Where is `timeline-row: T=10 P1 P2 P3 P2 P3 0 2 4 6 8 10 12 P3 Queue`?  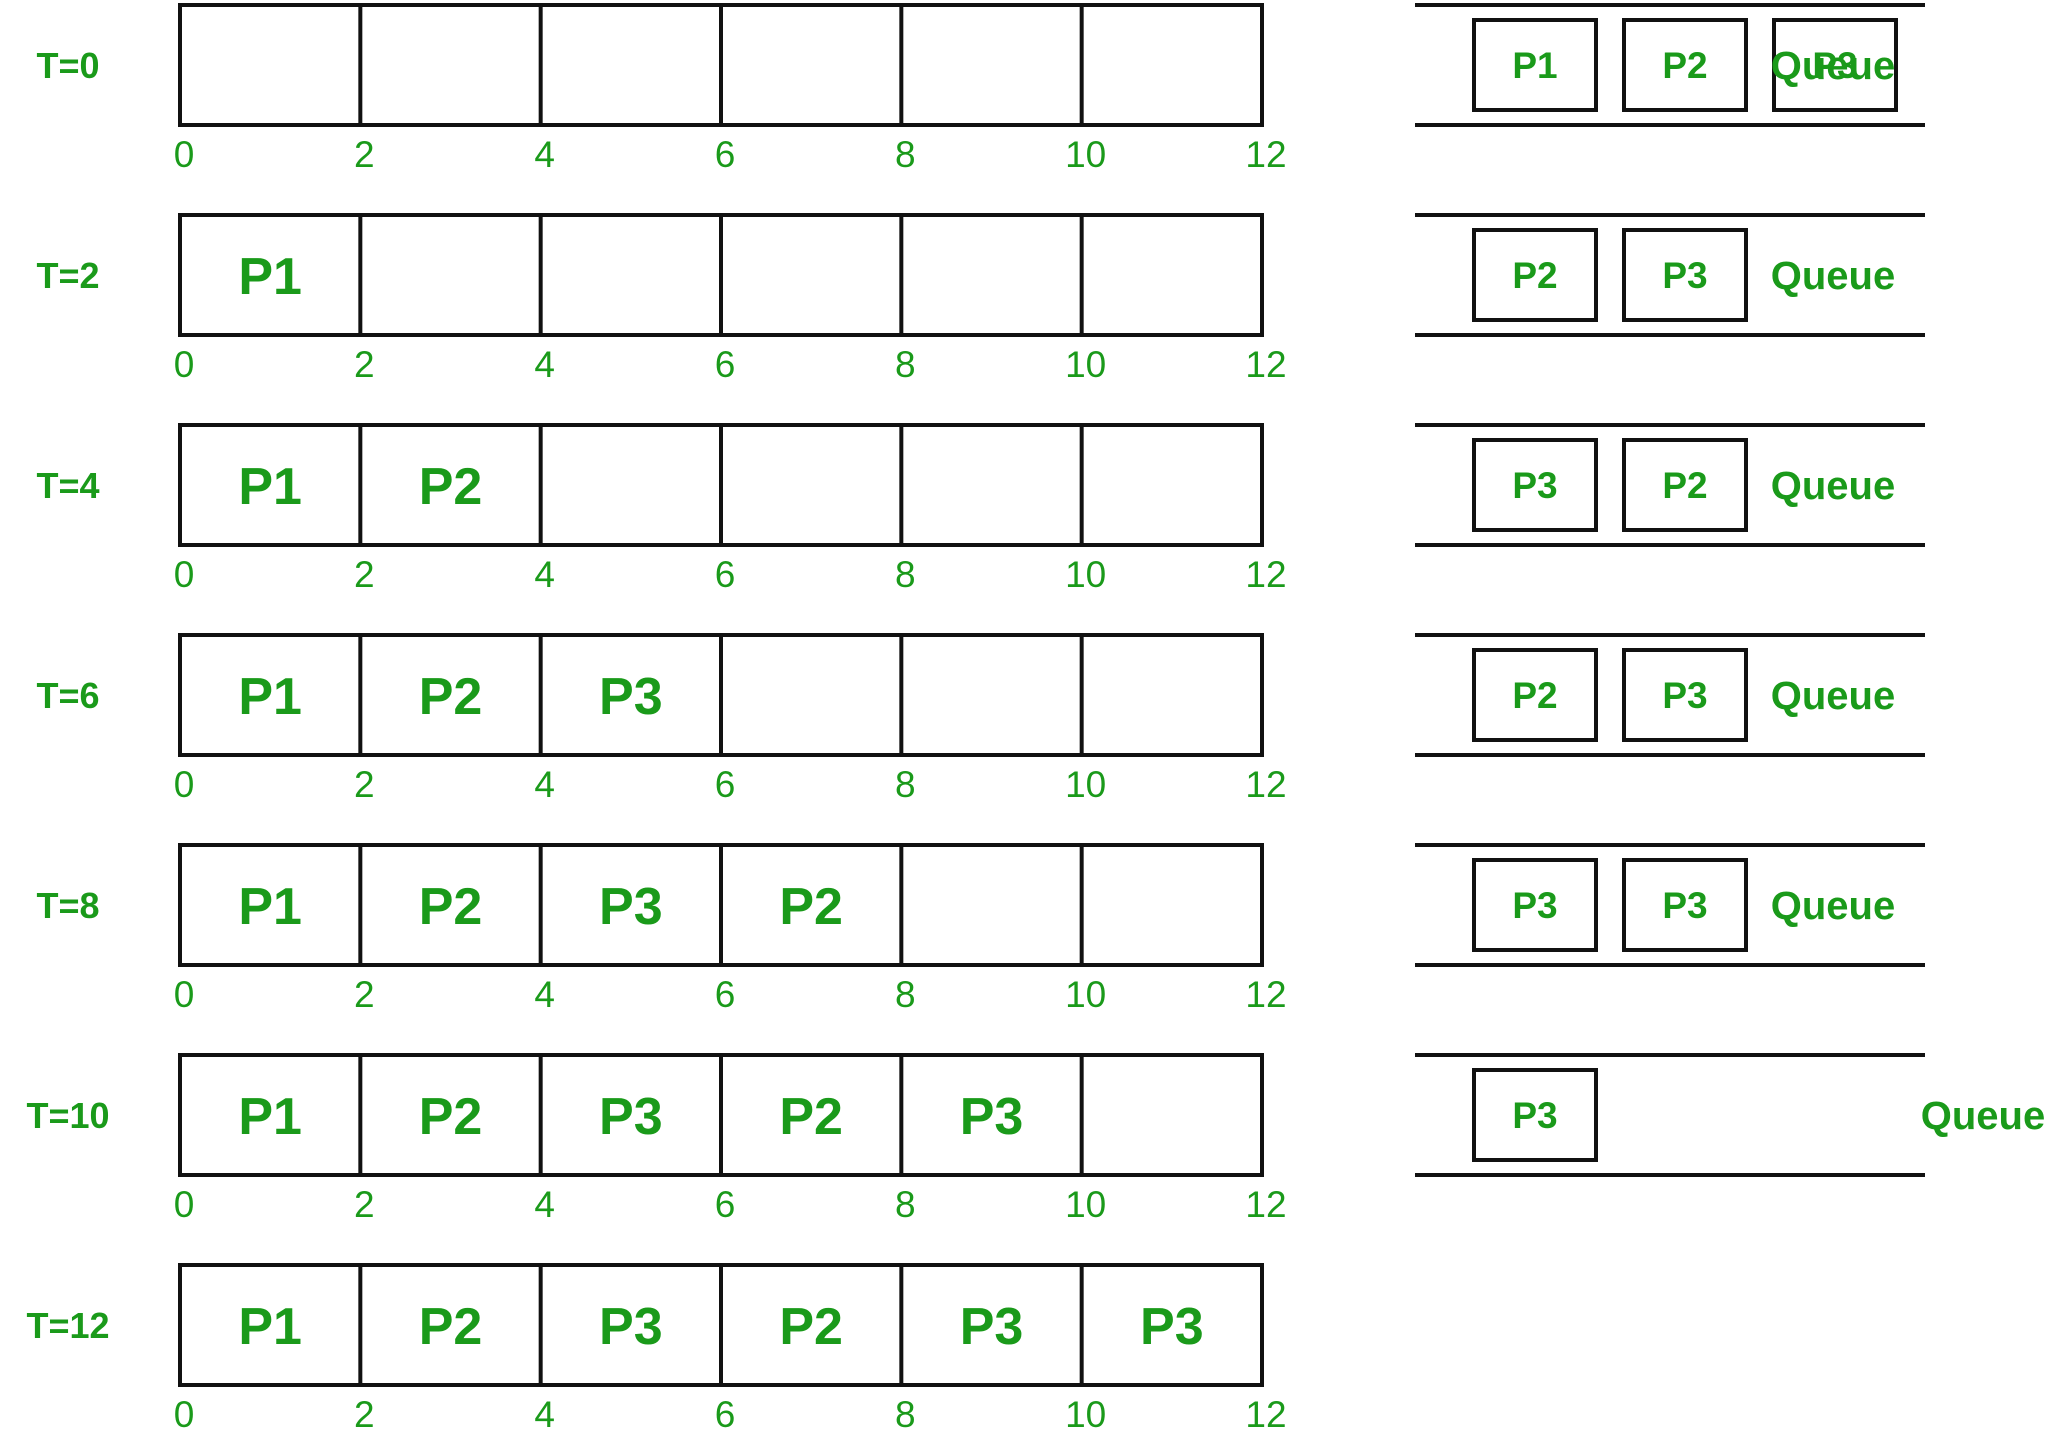
timeline-row: T=10 P1 P2 P3 P2 P3 0 2 4 6 8 10 12 P3 Queue is located at coordinates (1035, 1139).